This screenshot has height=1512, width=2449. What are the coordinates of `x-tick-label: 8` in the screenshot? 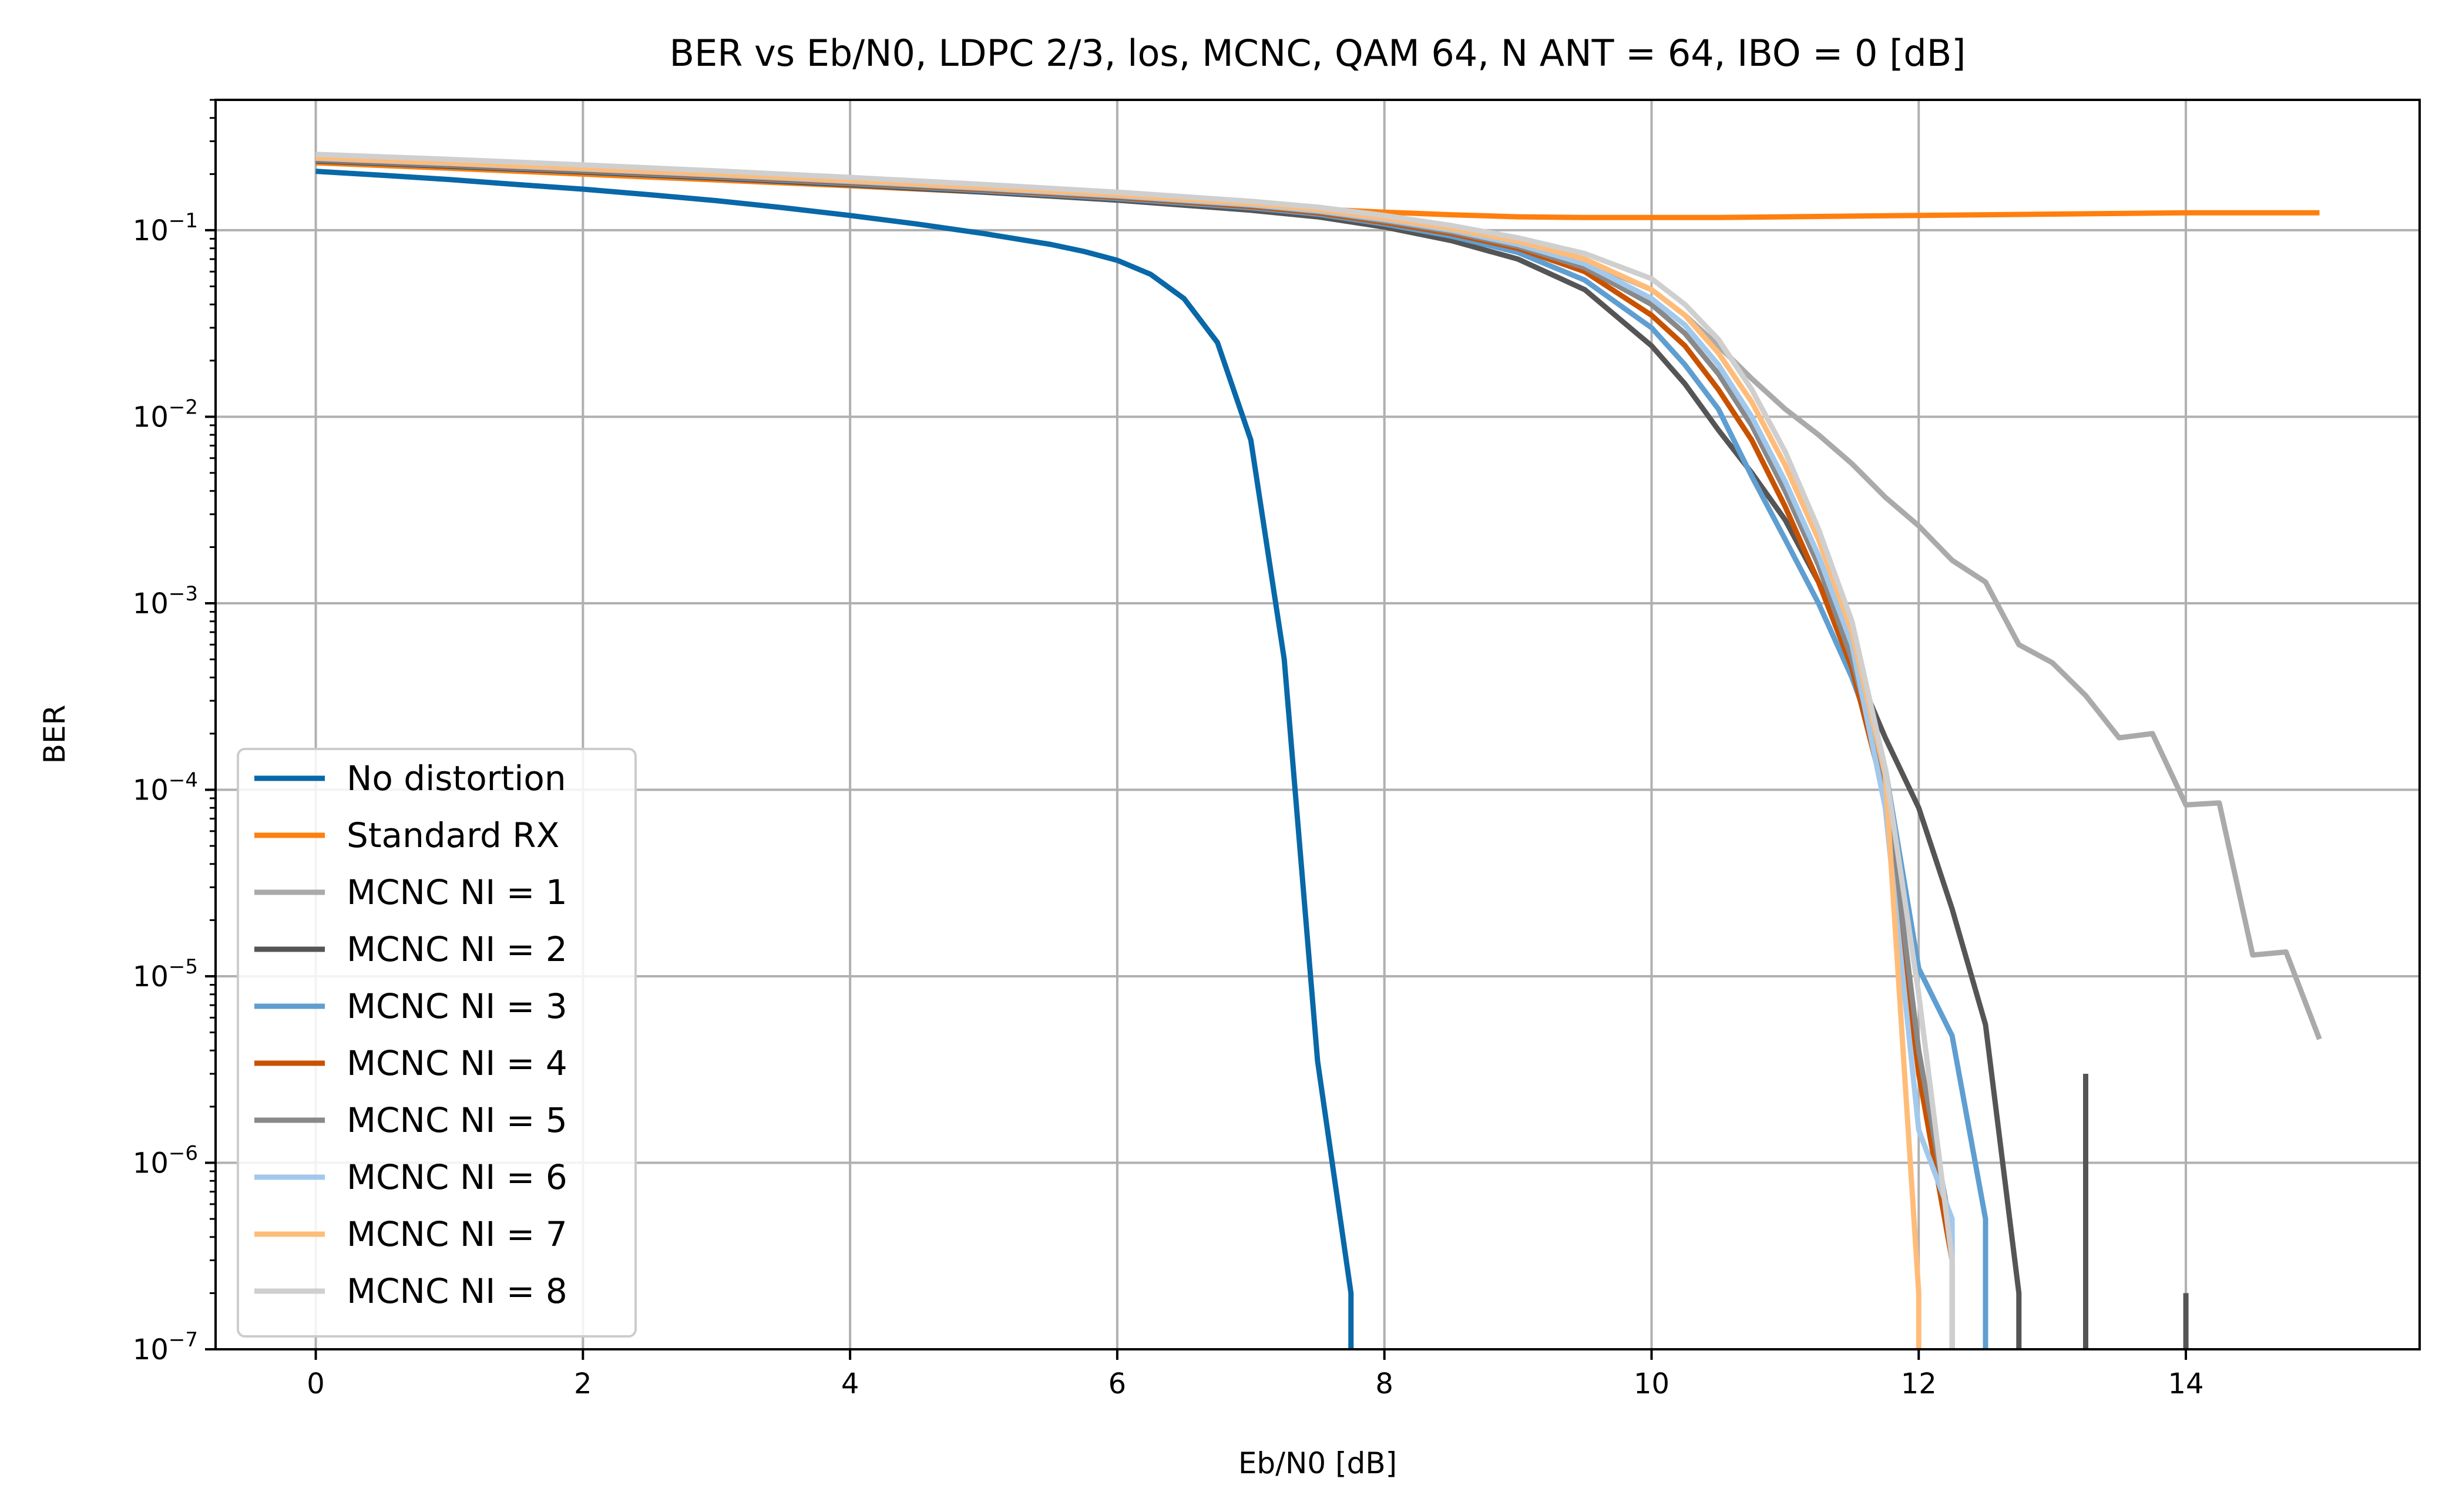 It's located at (1384, 1383).